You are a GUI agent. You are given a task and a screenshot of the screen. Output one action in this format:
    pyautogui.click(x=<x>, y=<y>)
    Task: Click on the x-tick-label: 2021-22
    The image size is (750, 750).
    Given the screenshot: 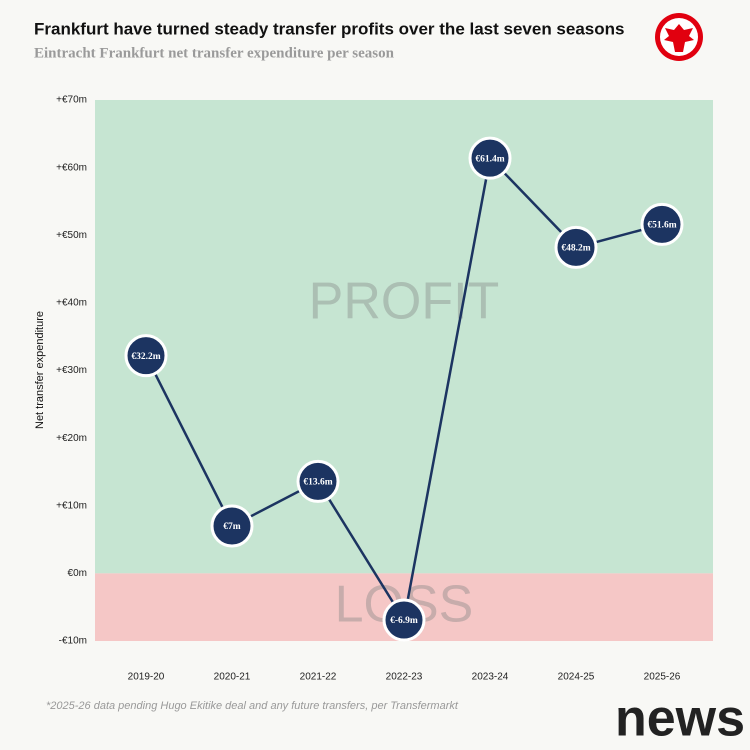 What is the action you would take?
    pyautogui.click(x=318, y=677)
    